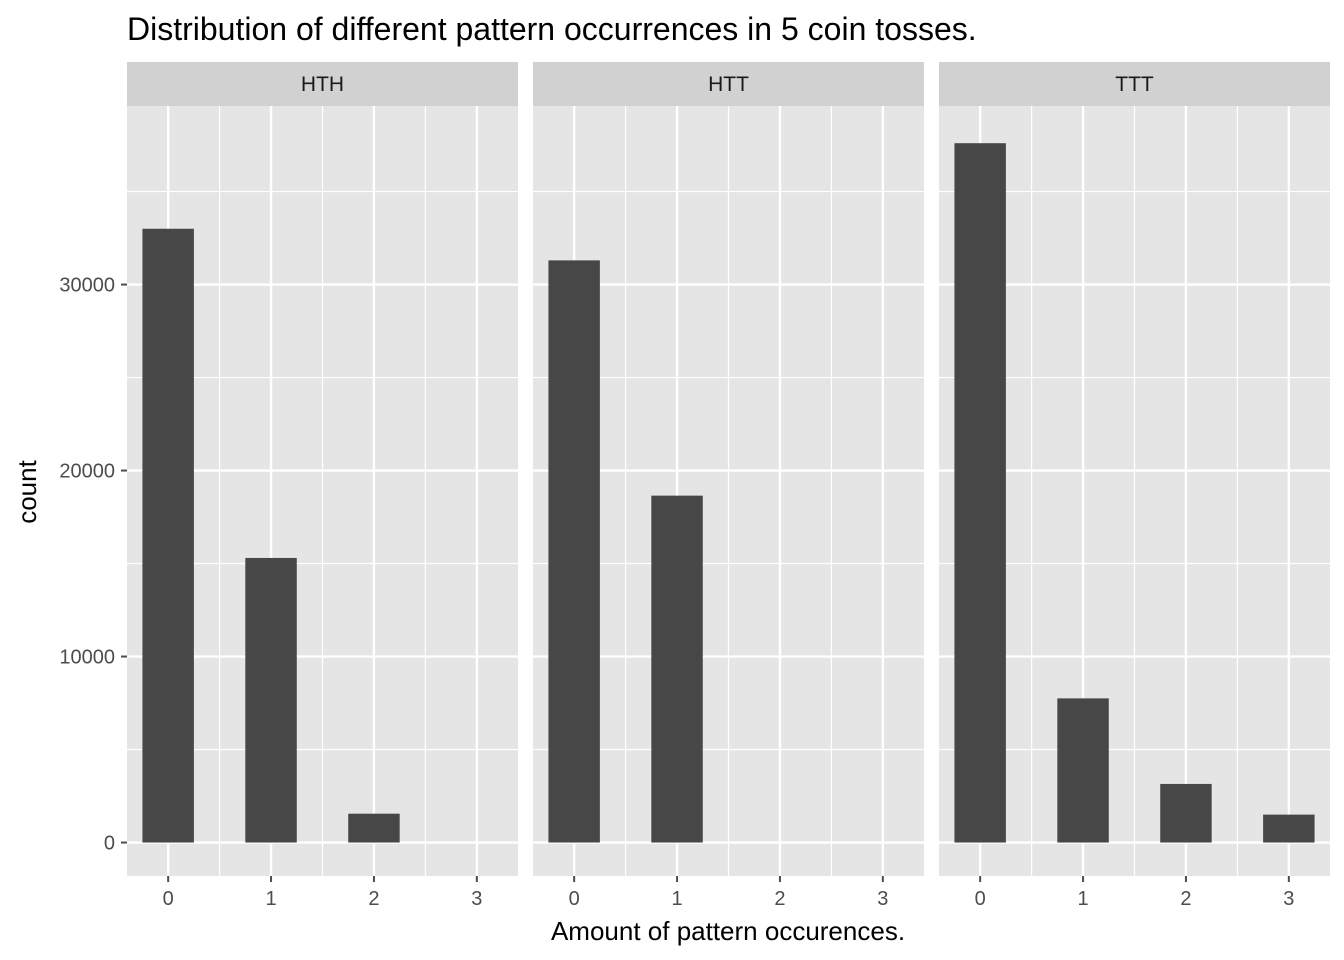 This screenshot has width=1344, height=960. I want to click on y-tick-label: 10000, so click(87, 658).